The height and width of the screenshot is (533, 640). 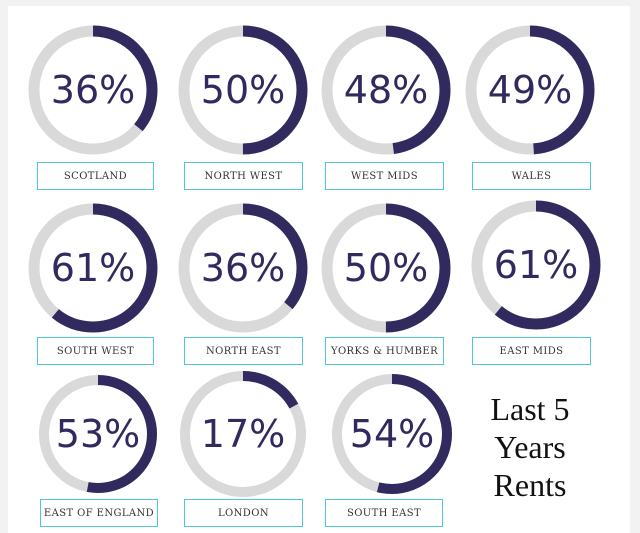 What do you see at coordinates (99, 513) in the screenshot?
I see `region-label-east-of-england: EAST OF ENGLAND` at bounding box center [99, 513].